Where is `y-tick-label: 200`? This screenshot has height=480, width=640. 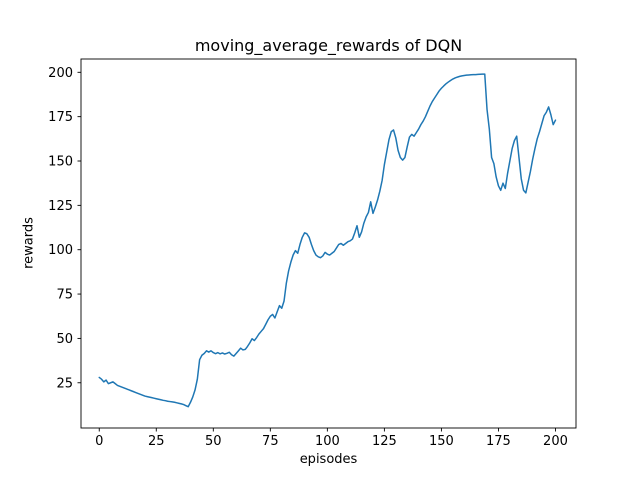 y-tick-label: 200 is located at coordinates (60, 73).